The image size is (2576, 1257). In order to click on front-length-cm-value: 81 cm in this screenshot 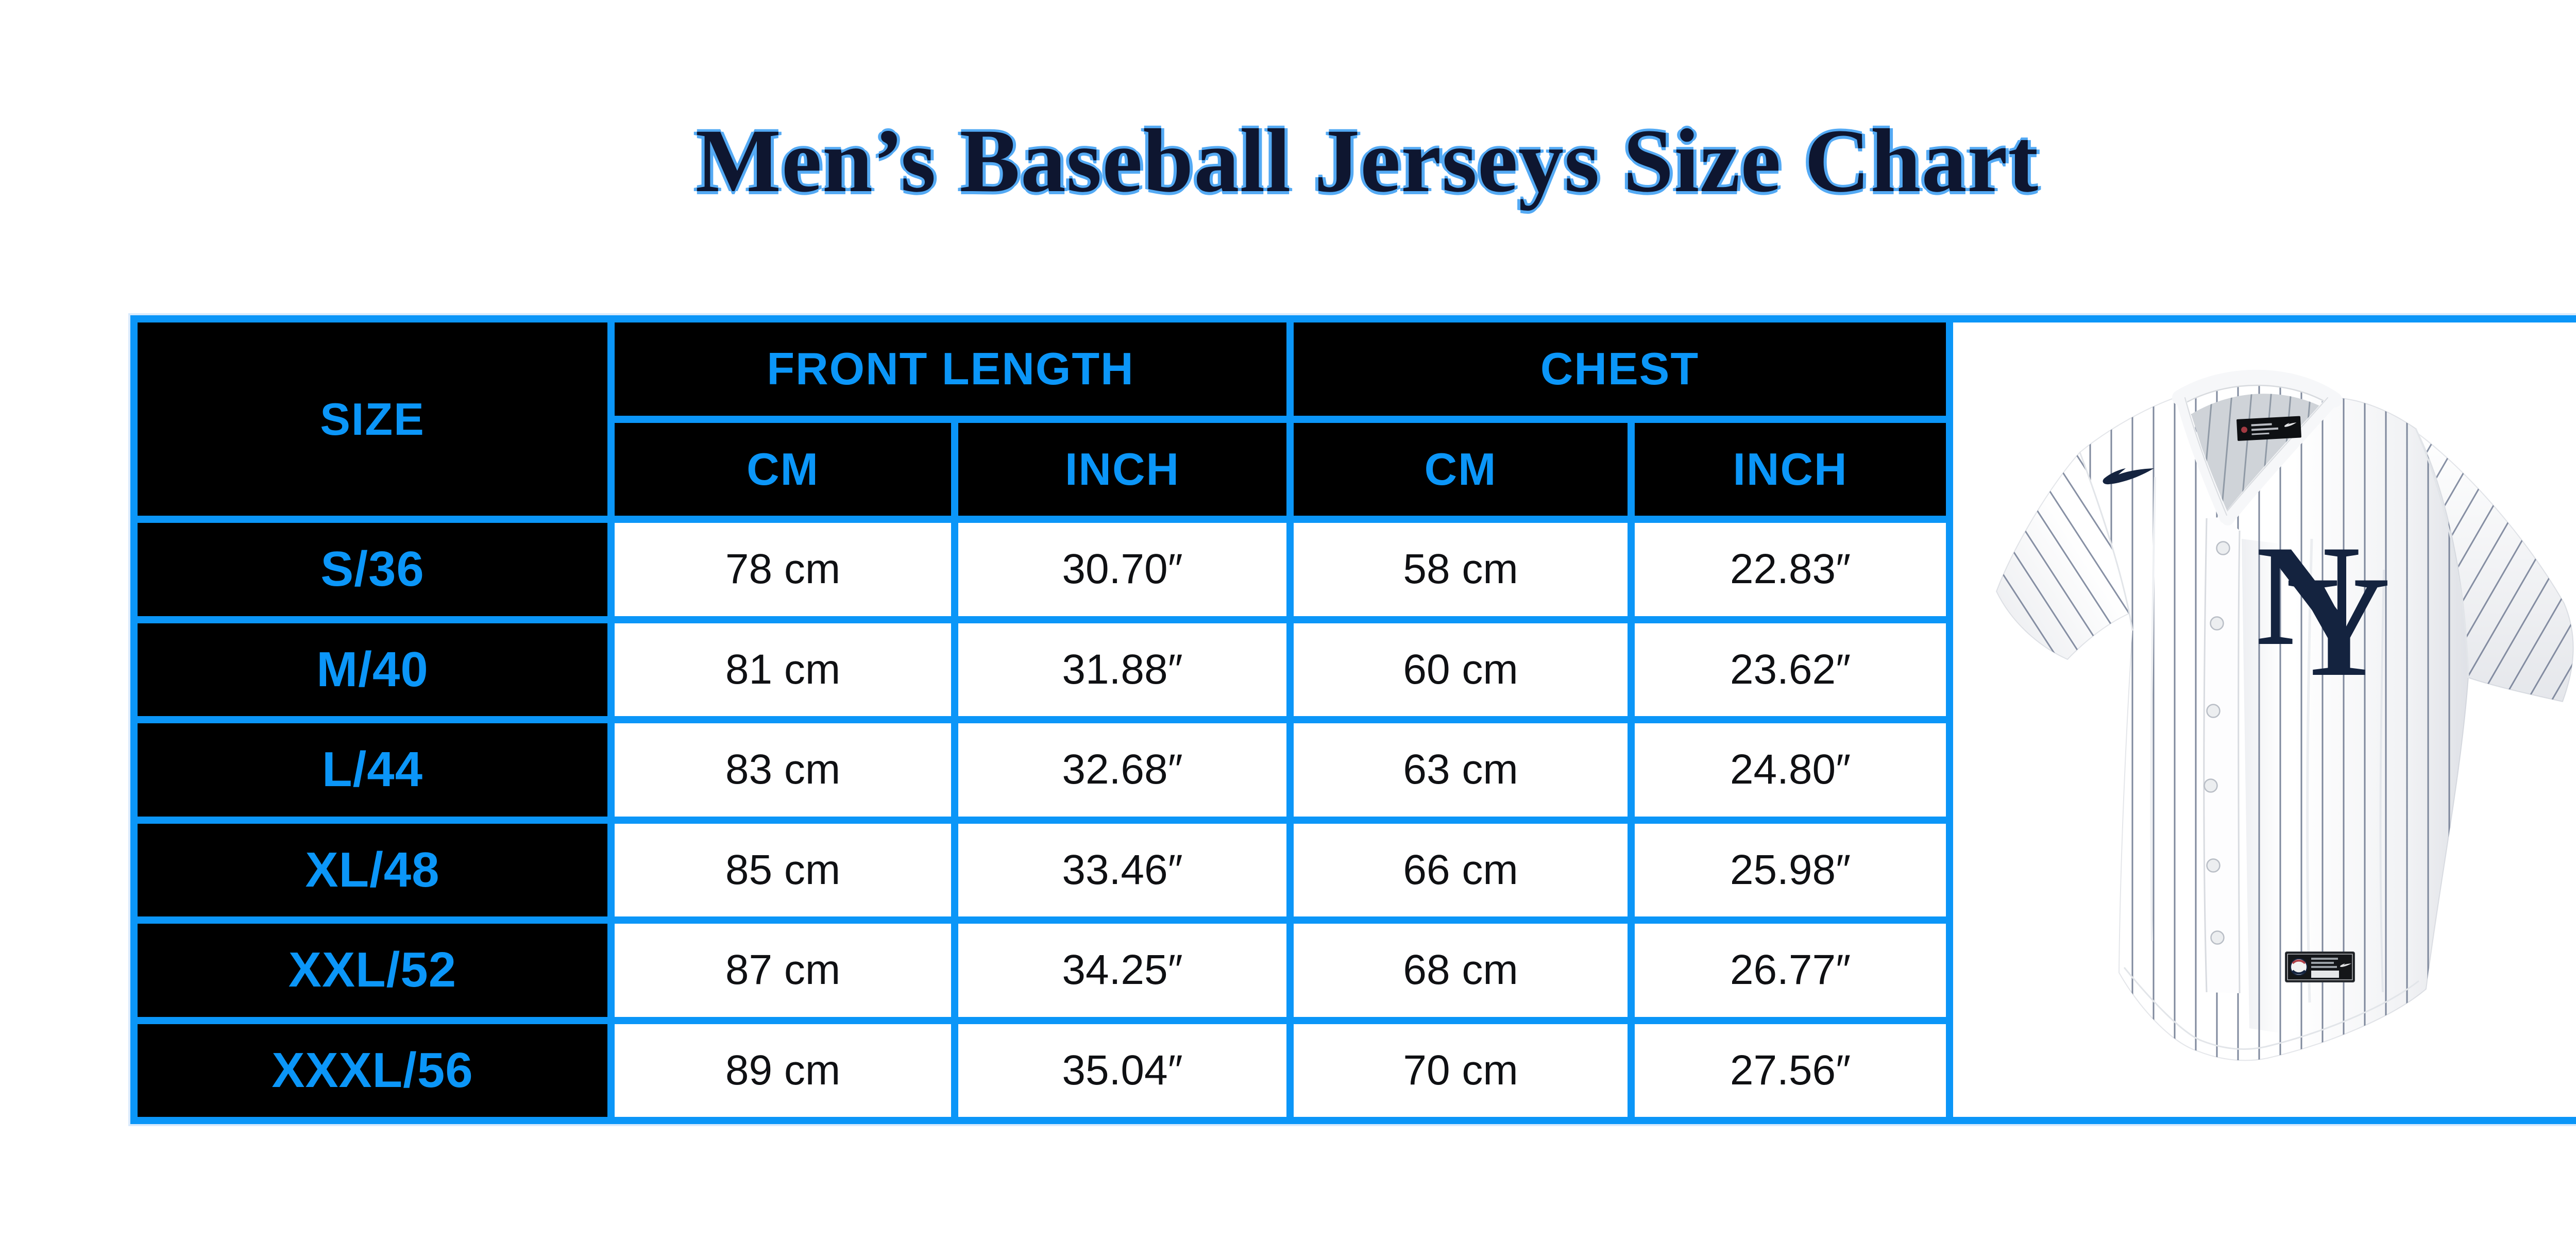, I will do `click(783, 670)`.